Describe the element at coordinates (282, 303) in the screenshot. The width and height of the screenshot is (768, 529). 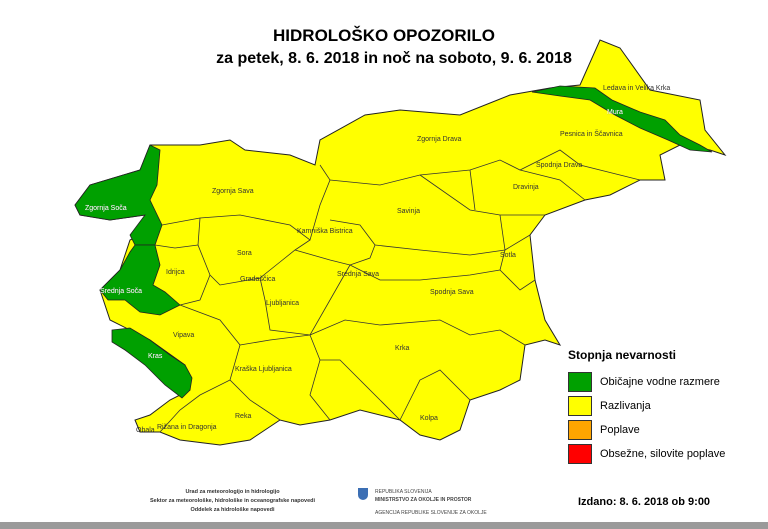
I see `svg-text: Ljubljanica` at that location.